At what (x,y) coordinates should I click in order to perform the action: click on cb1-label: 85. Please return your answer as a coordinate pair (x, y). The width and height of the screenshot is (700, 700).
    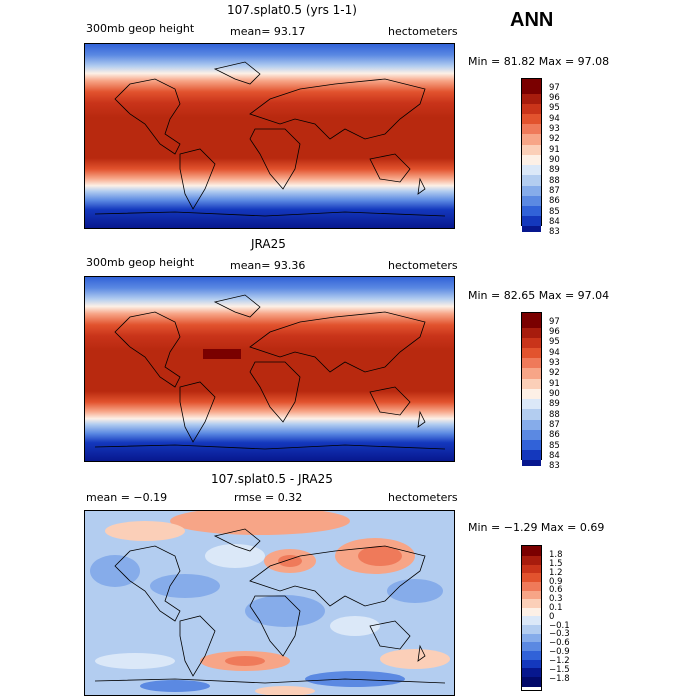
    Looking at the image, I should click on (554, 212).